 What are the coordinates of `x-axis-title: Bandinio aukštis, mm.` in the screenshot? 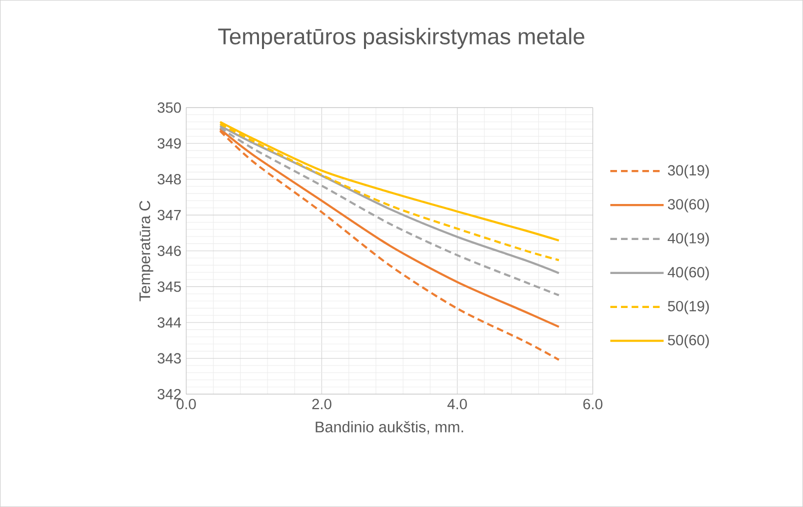 It's located at (390, 427).